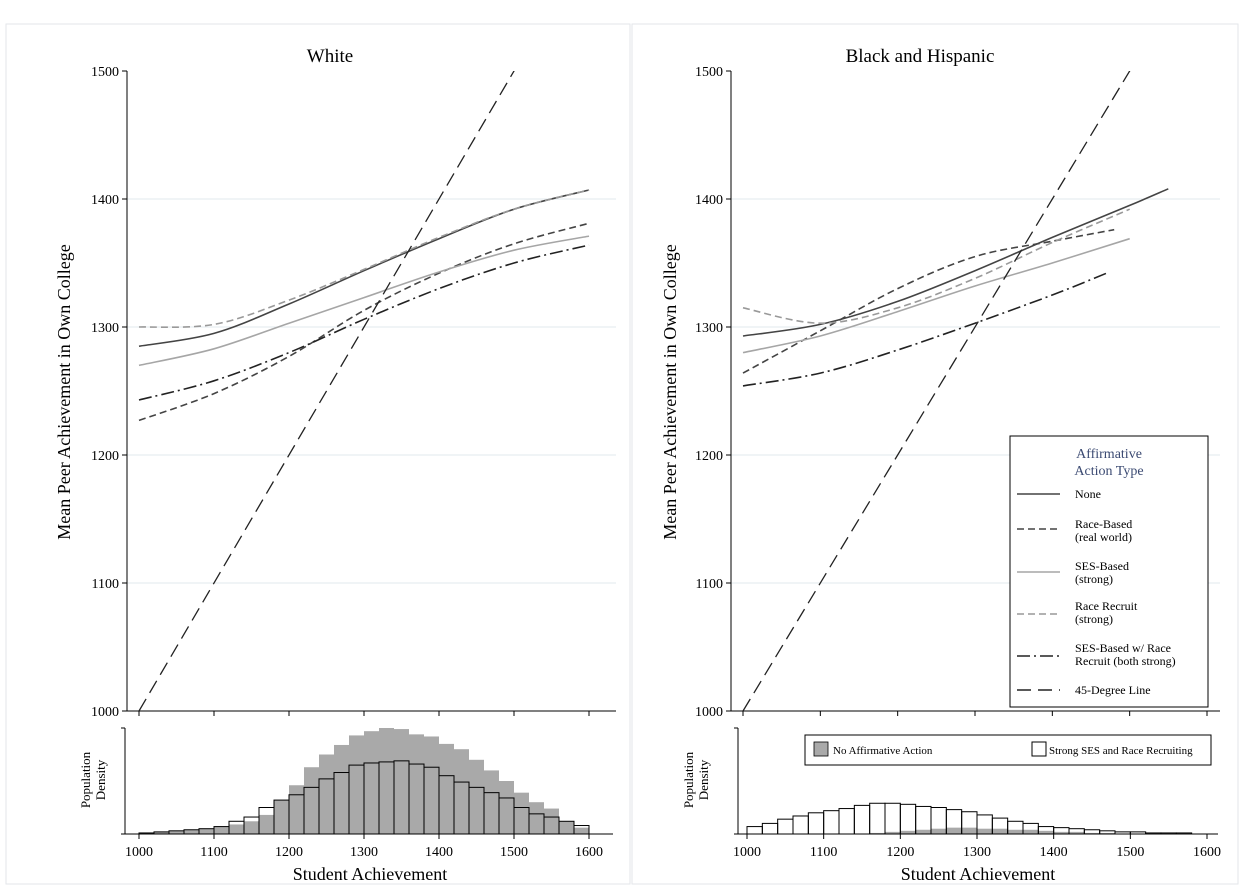 The image size is (1243, 893). What do you see at coordinates (1106, 606) in the screenshot?
I see `legend-label-race-recruit-line1: Race Recruit` at bounding box center [1106, 606].